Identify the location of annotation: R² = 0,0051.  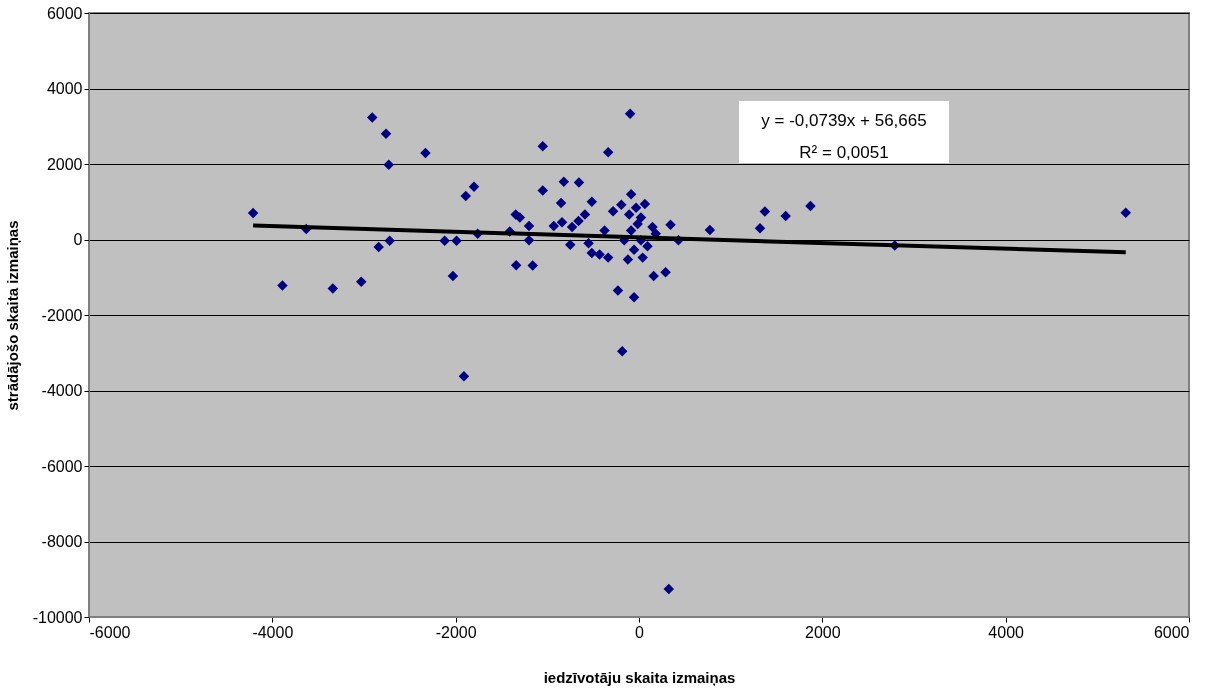
(844, 152).